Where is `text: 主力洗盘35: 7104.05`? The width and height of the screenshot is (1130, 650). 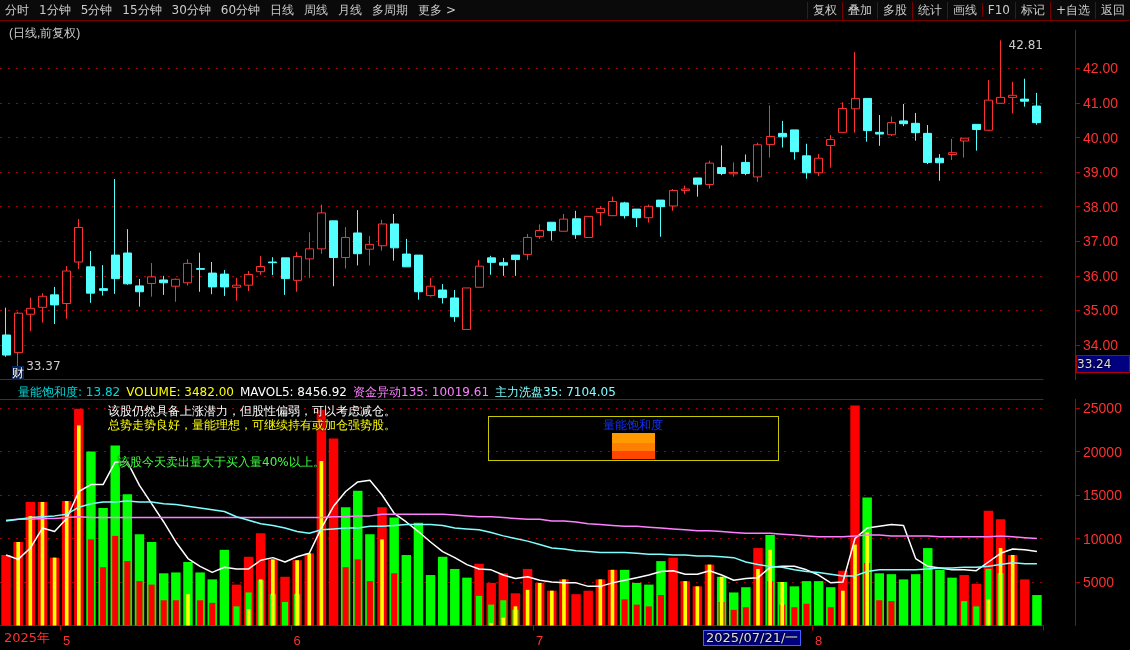
text: 主力洗盘35: 7104.05 is located at coordinates (555, 392).